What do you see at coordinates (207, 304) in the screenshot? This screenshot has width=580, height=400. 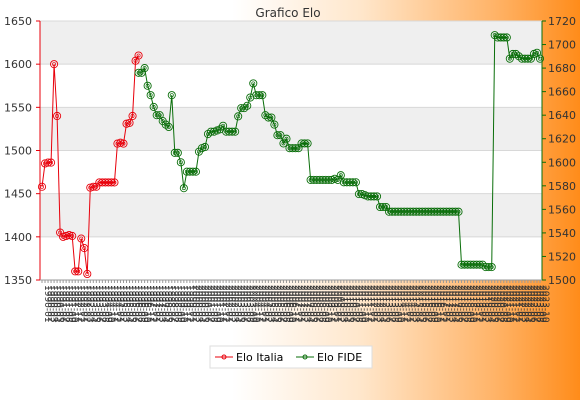 I see `x-axis-tick-label: 2000-06` at bounding box center [207, 304].